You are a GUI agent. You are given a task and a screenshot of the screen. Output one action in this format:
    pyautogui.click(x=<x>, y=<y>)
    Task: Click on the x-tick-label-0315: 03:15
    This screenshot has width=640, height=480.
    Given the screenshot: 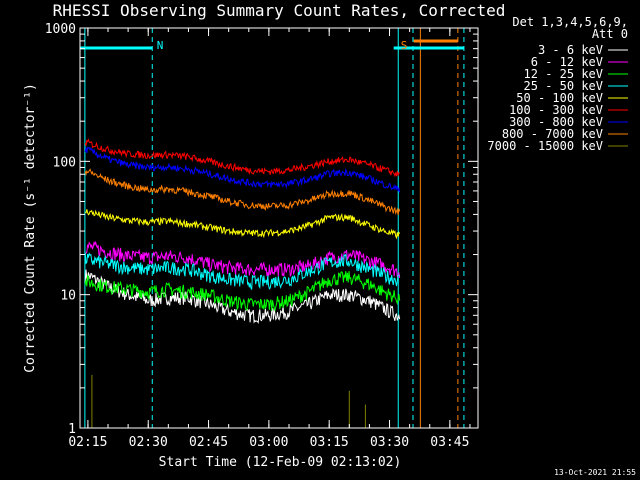 What is the action you would take?
    pyautogui.click(x=329, y=442)
    